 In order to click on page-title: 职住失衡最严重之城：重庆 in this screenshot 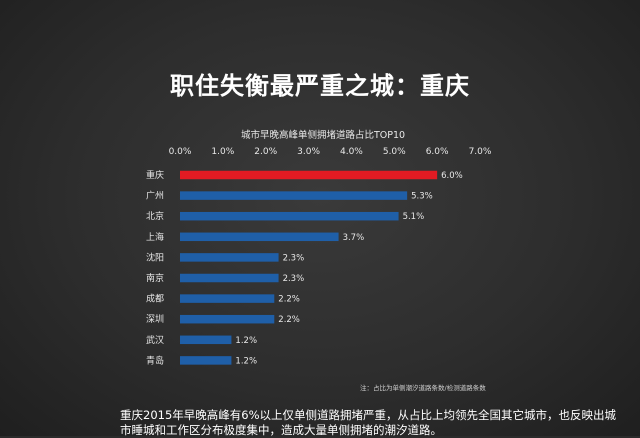, I will do `click(320, 86)`.